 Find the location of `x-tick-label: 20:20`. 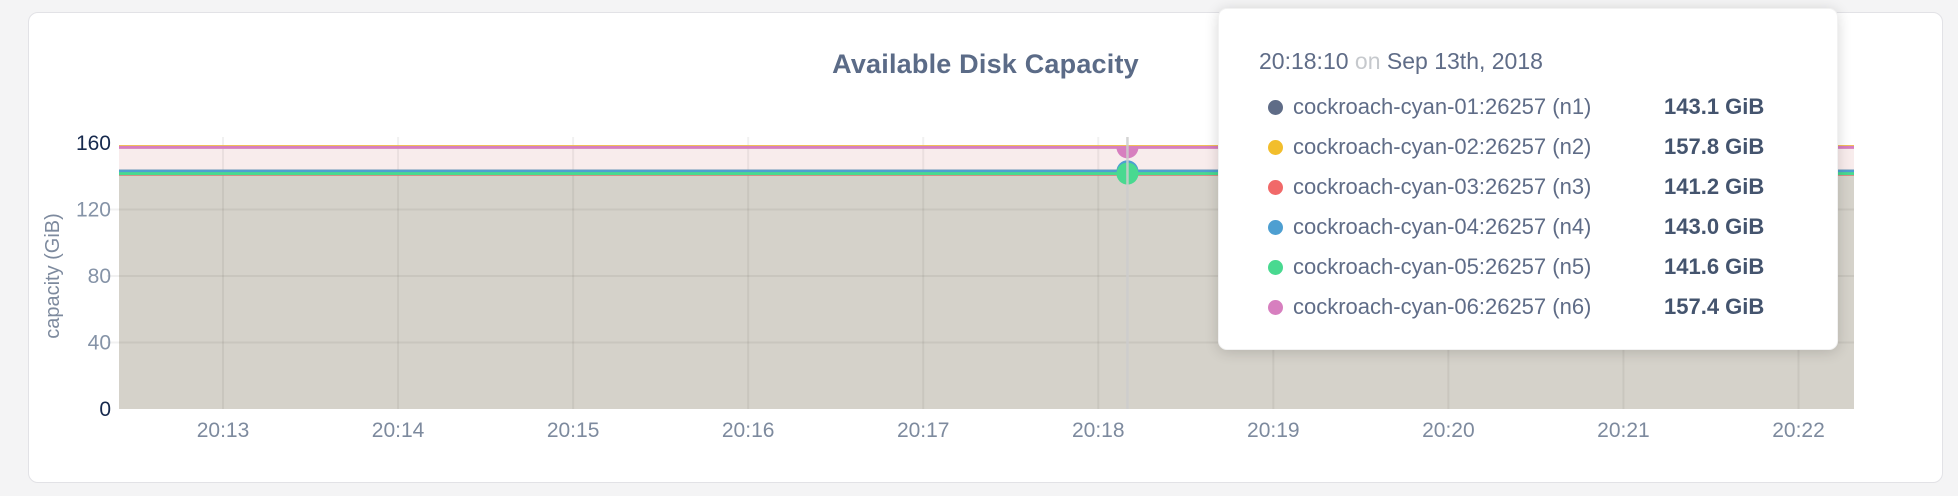

x-tick-label: 20:20 is located at coordinates (1448, 430).